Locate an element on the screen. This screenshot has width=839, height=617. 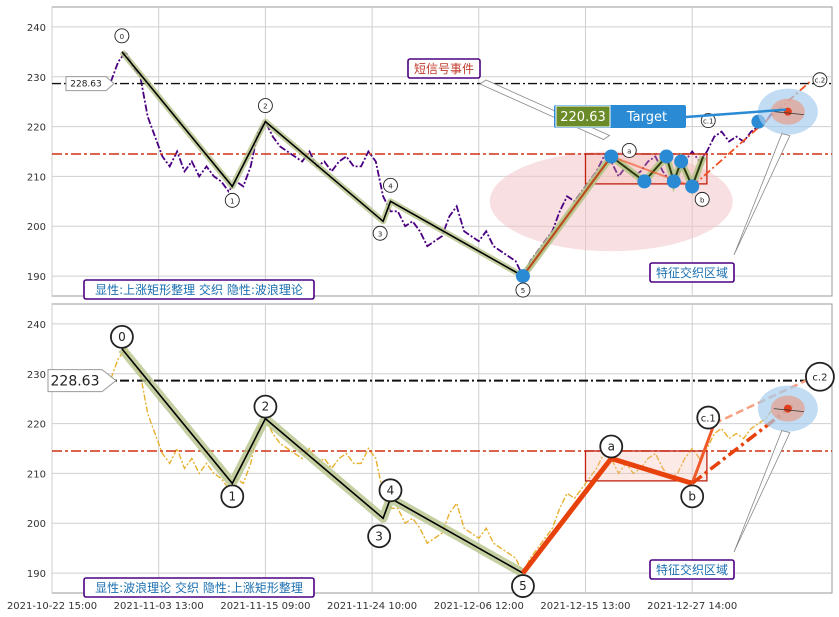
legend-text: 显性:上涨矩形整理 交织 隐性:波浪理论 is located at coordinates (199, 289).